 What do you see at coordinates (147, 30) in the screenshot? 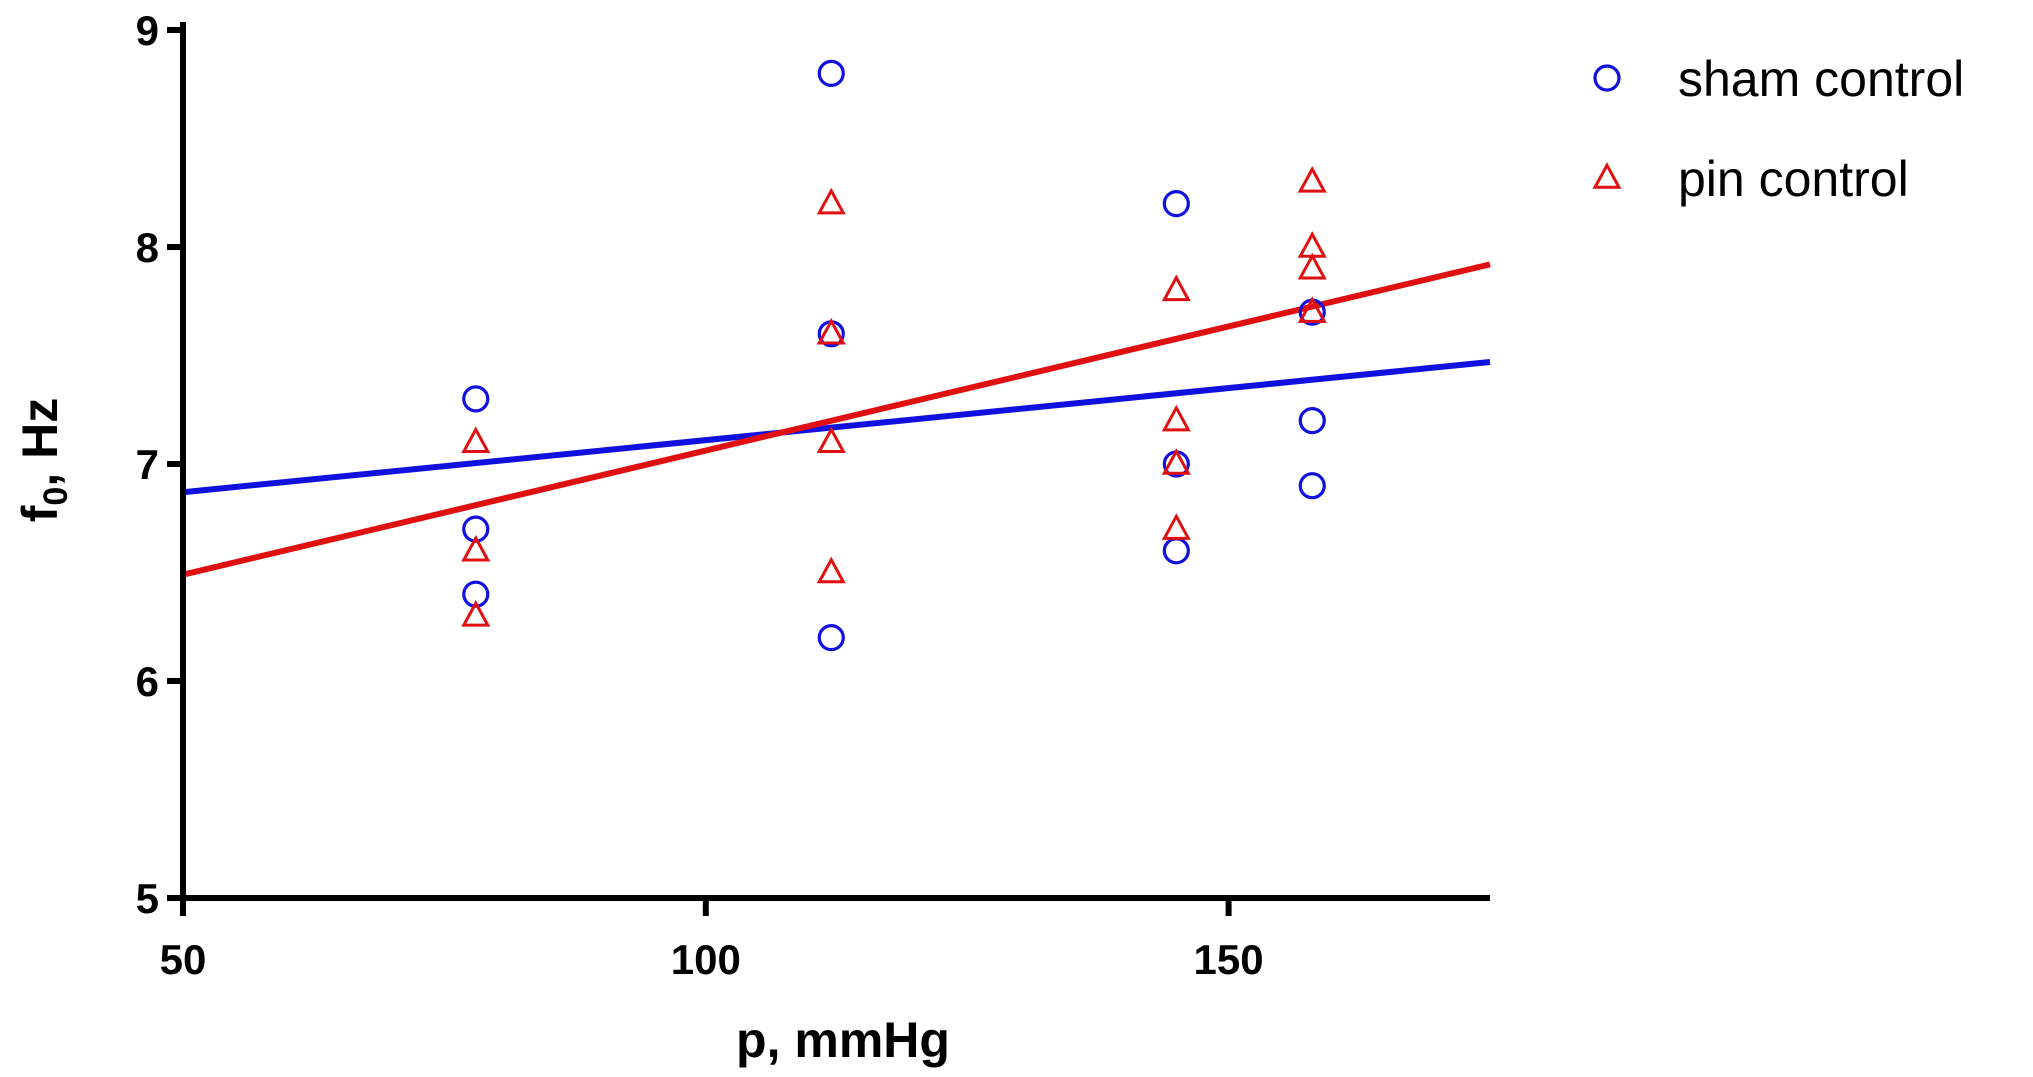
I see `y-tick-label: 9` at bounding box center [147, 30].